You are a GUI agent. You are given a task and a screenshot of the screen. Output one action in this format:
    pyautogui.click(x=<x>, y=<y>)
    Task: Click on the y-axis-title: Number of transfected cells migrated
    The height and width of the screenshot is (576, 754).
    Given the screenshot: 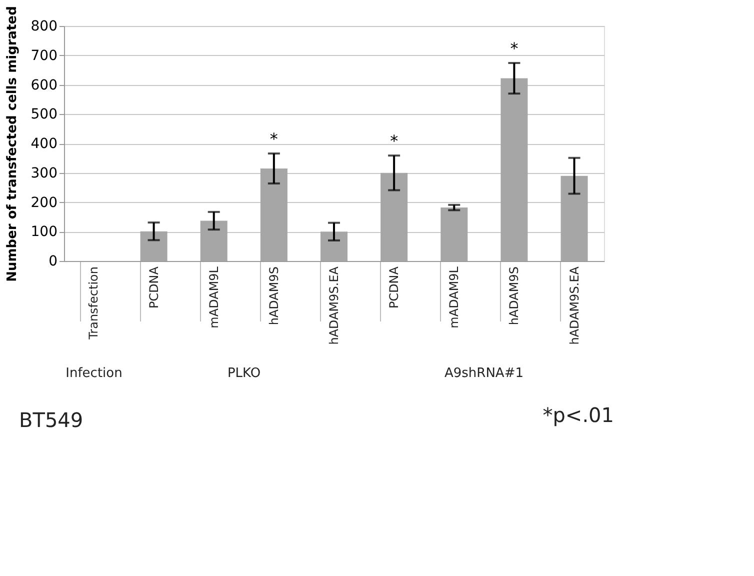 What is the action you would take?
    pyautogui.click(x=12, y=144)
    